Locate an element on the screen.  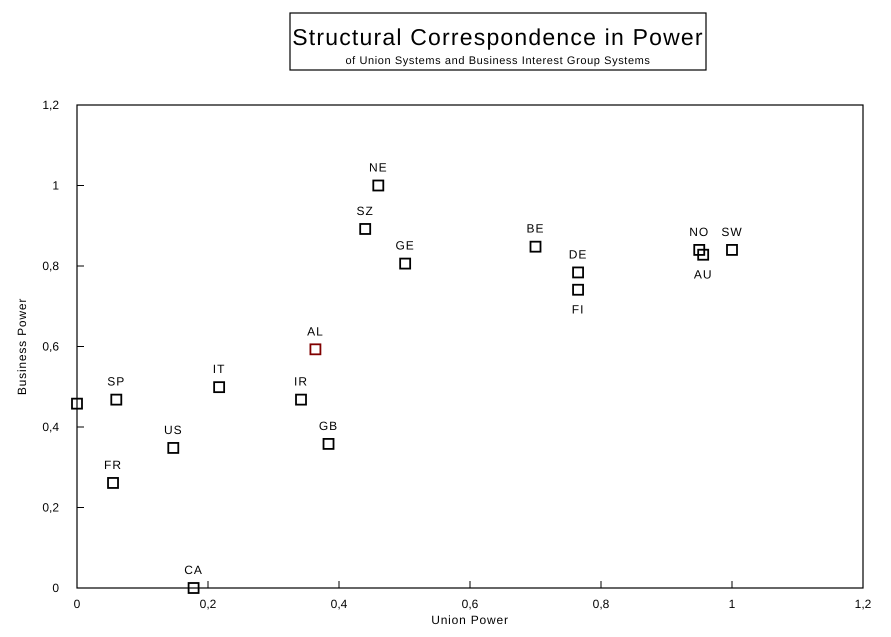
data-label: AL is located at coordinates (315, 331).